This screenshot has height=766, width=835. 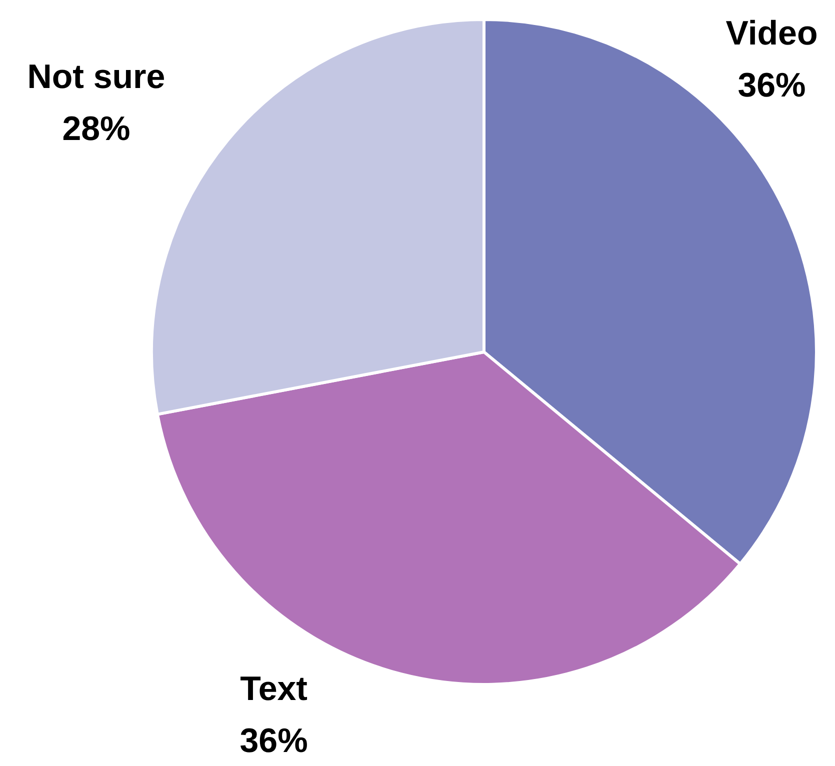 What do you see at coordinates (96, 129) in the screenshot?
I see `data-label: 28%` at bounding box center [96, 129].